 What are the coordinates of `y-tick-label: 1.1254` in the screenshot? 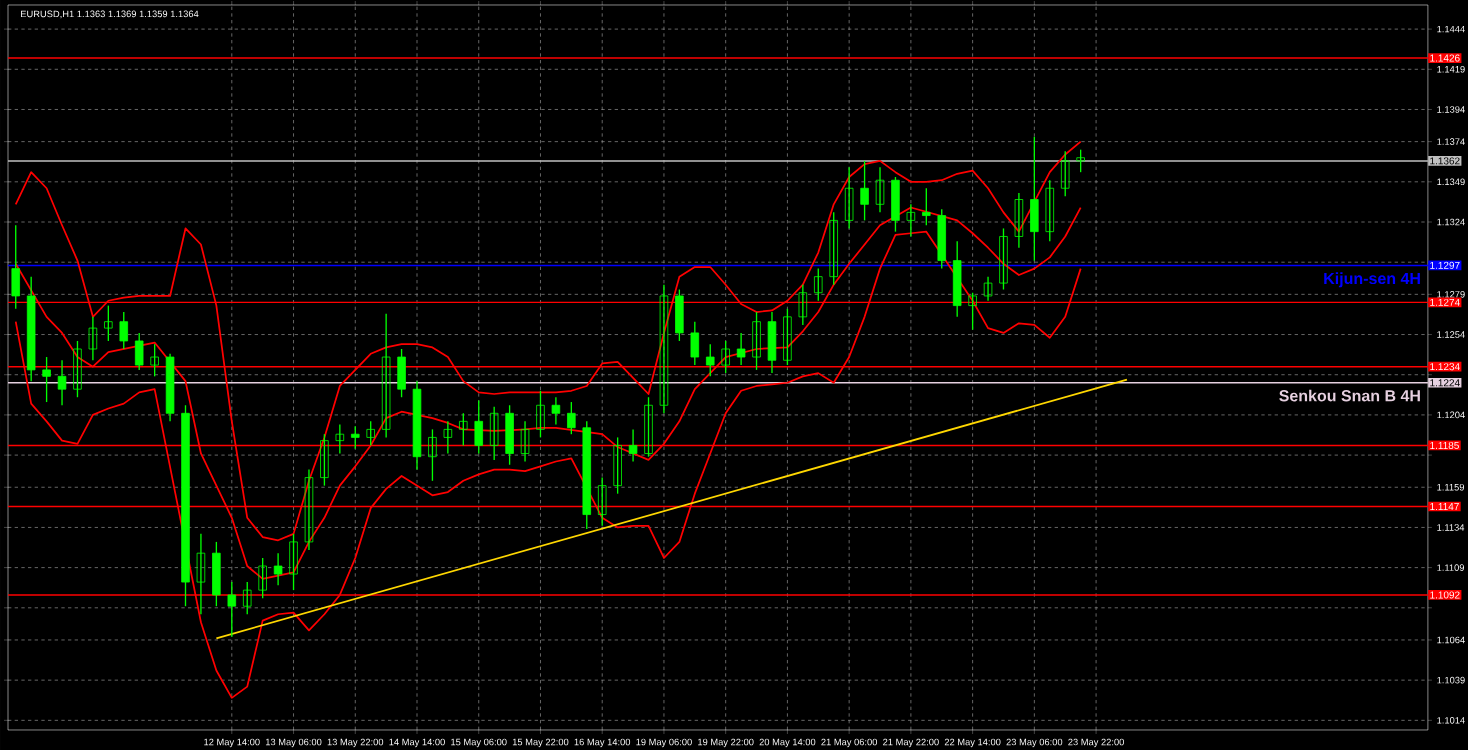 It's located at (1451, 334).